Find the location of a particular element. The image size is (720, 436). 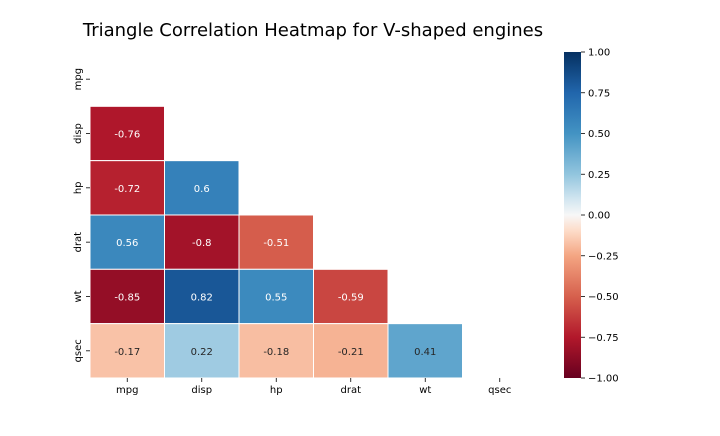

x-tick-label-qsec: qsec is located at coordinates (499, 390).